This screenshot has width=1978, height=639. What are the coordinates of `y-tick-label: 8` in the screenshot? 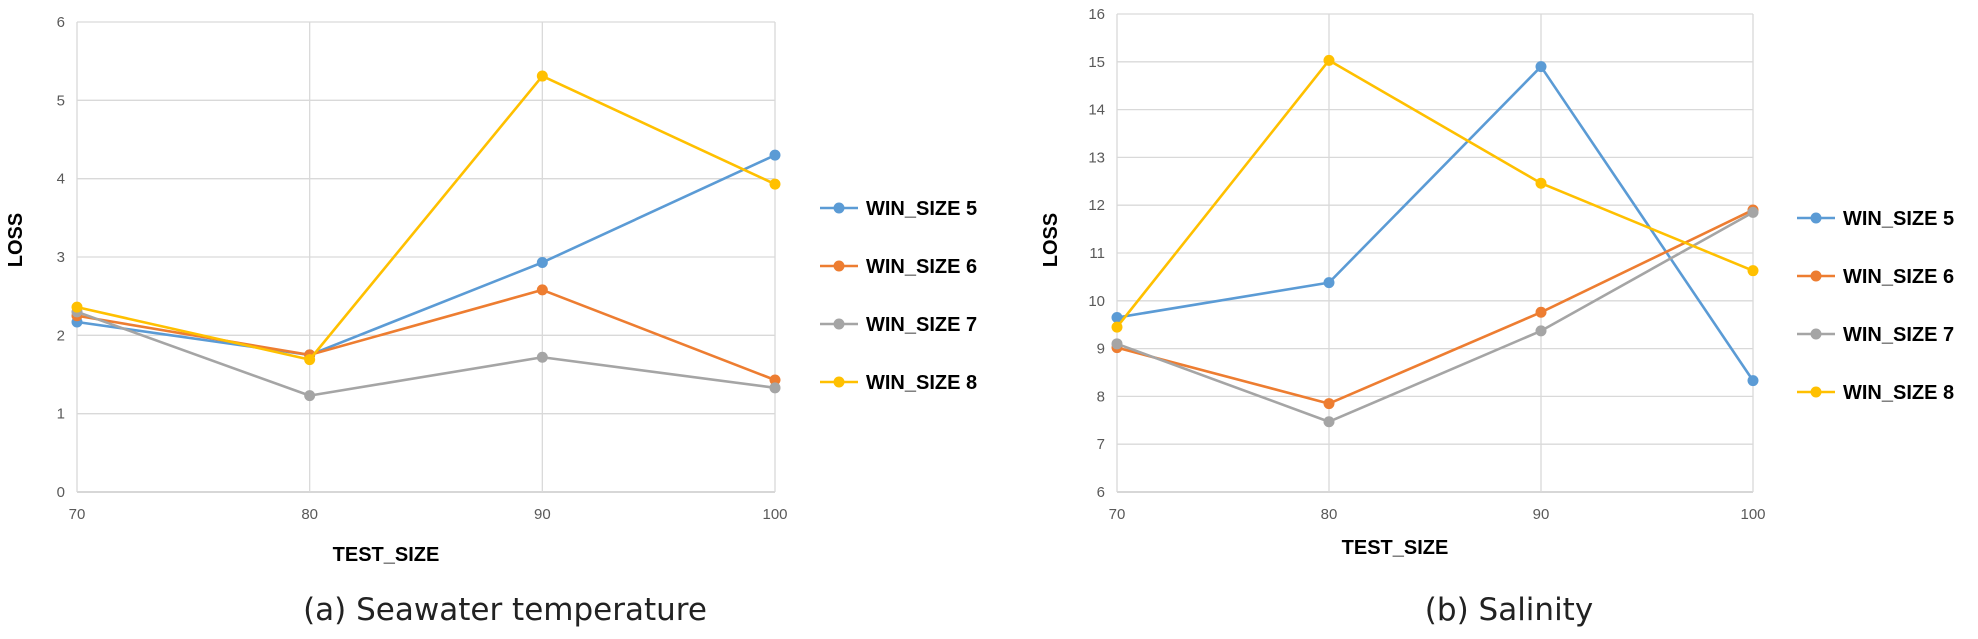 It's located at (1101, 396).